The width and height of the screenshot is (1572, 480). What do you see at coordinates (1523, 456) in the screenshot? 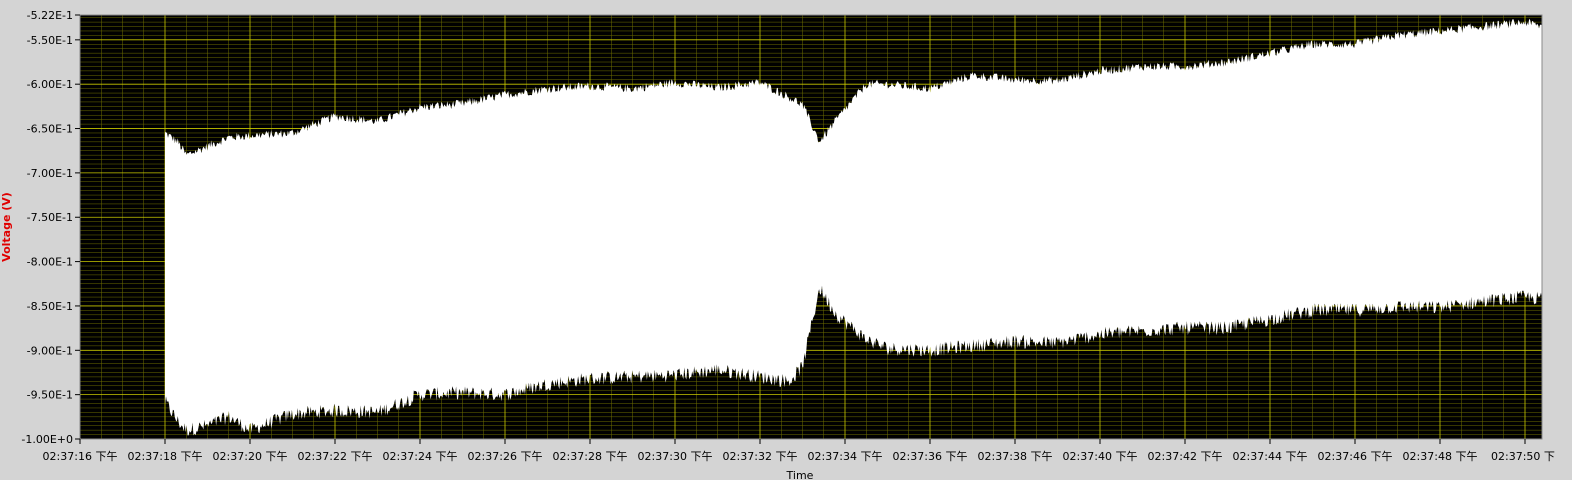
I see `x-tick-label: 02:37:50 下` at bounding box center [1523, 456].